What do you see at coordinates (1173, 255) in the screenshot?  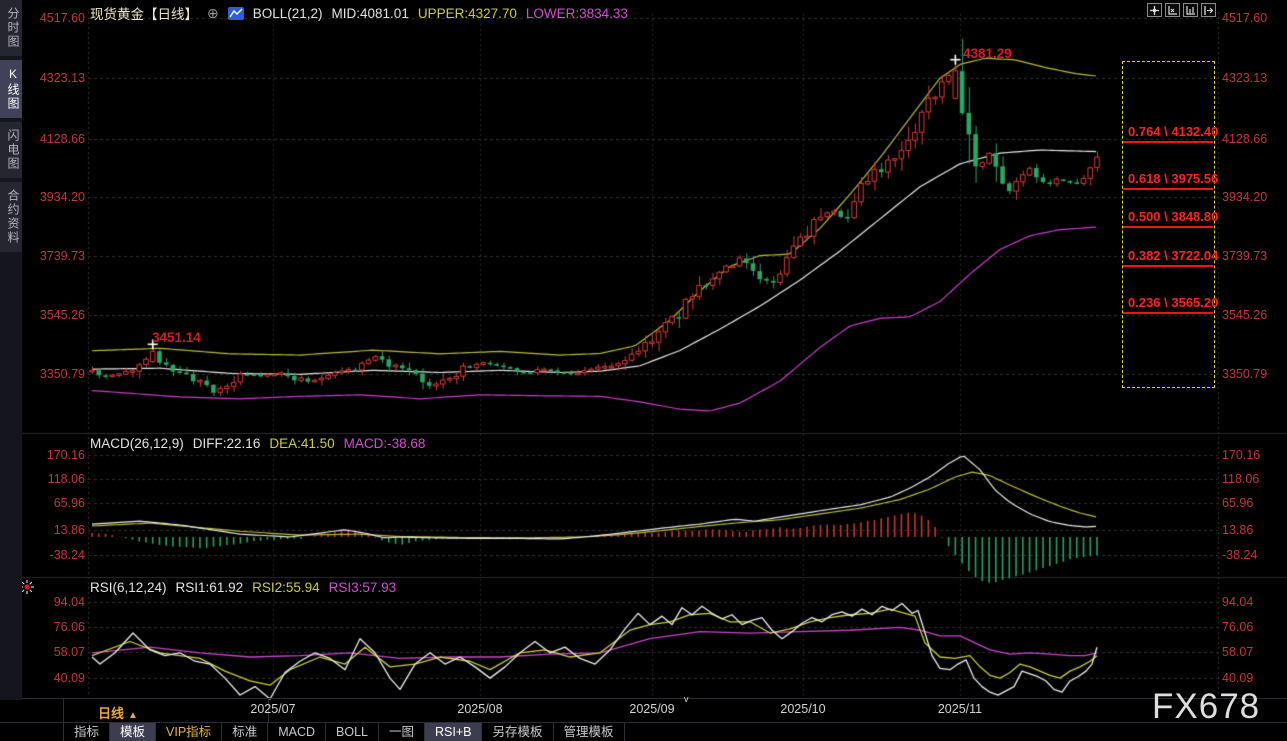 I see `fib-level-label: 0.382 \ 3722.04` at bounding box center [1173, 255].